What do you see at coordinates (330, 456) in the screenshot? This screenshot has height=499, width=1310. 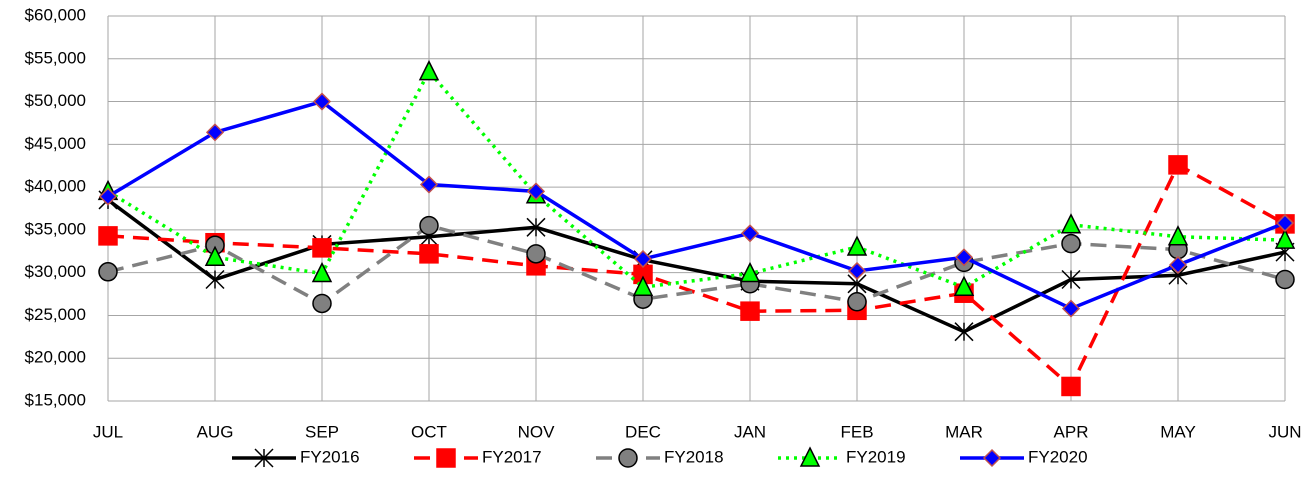 I see `legend-label: FY2016` at bounding box center [330, 456].